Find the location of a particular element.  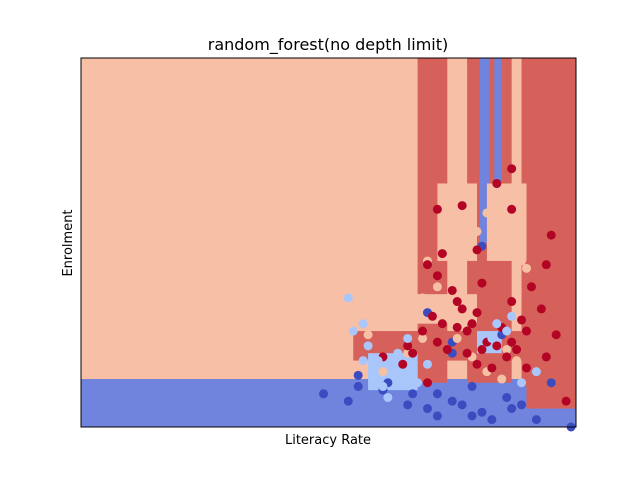

chart-title: random_forest(no depth limit) is located at coordinates (328, 45).